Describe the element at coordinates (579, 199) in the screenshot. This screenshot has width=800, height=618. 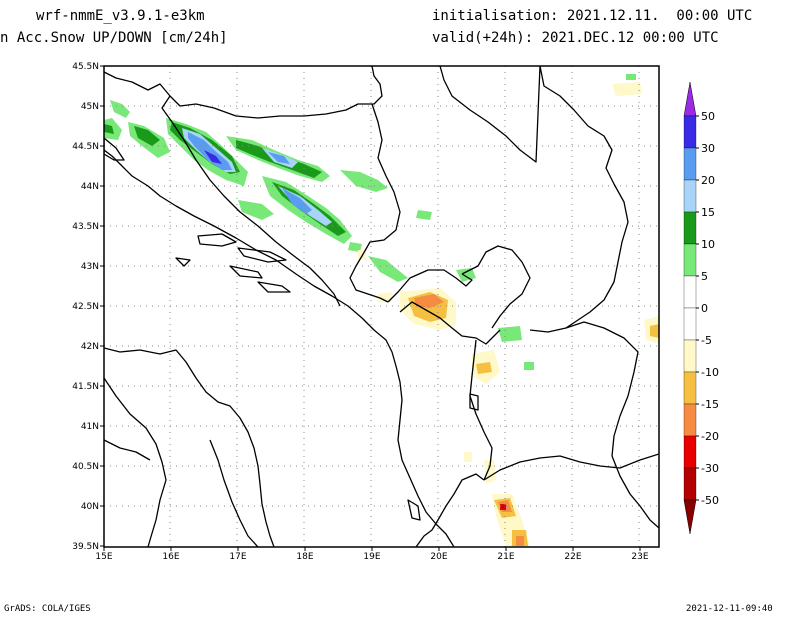
I see `serbia-bulgaria-border` at that location.